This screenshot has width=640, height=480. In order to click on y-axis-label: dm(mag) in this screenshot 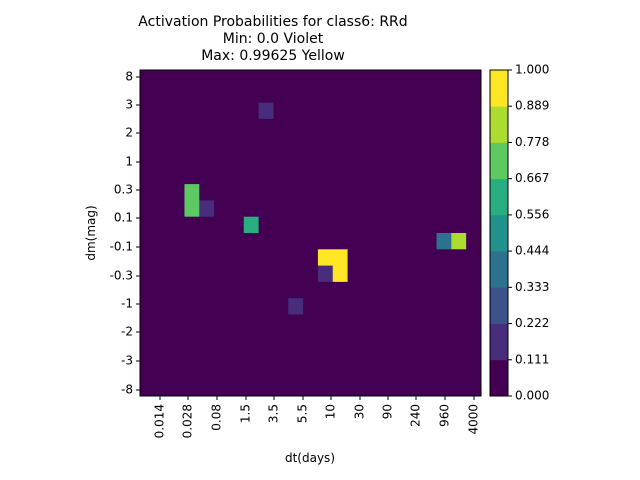, I will do `click(91, 232)`.